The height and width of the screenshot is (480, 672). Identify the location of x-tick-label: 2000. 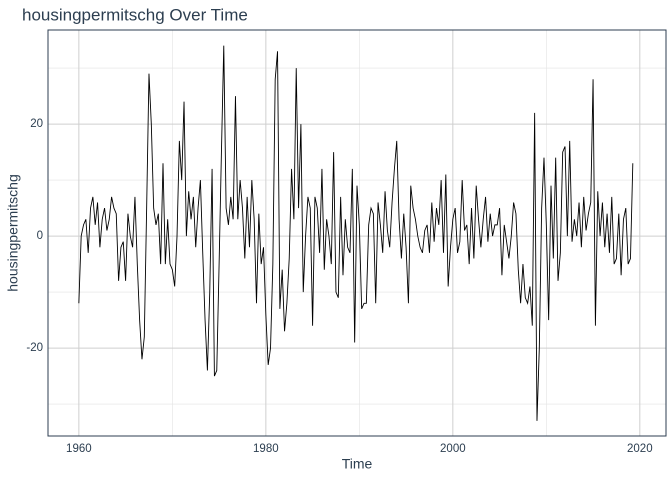
(453, 449).